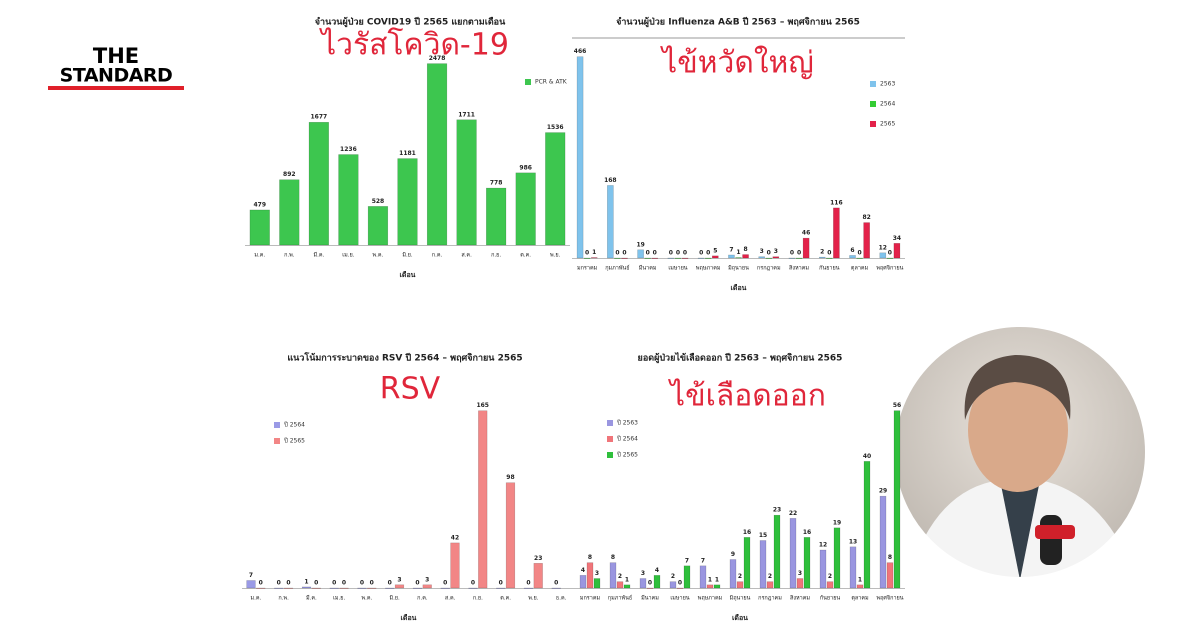  Describe the element at coordinates (867, 456) in the screenshot. I see `value-label: 40` at that location.